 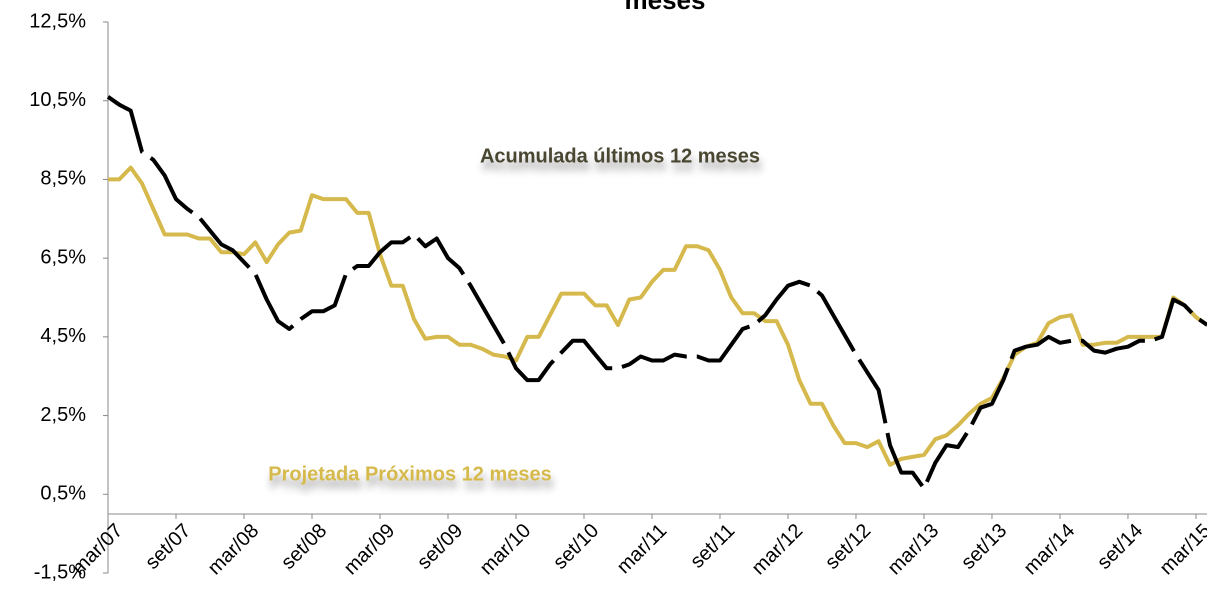 What do you see at coordinates (60, 572) in the screenshot?
I see `y-tick-label: -1,5%` at bounding box center [60, 572].